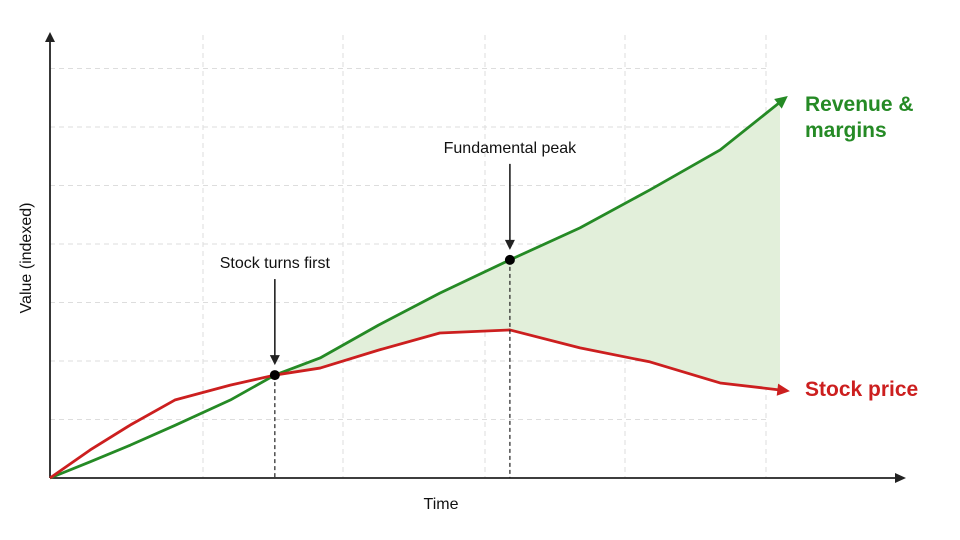  I want to click on annotation-text: Fundamental peak, so click(511, 148).